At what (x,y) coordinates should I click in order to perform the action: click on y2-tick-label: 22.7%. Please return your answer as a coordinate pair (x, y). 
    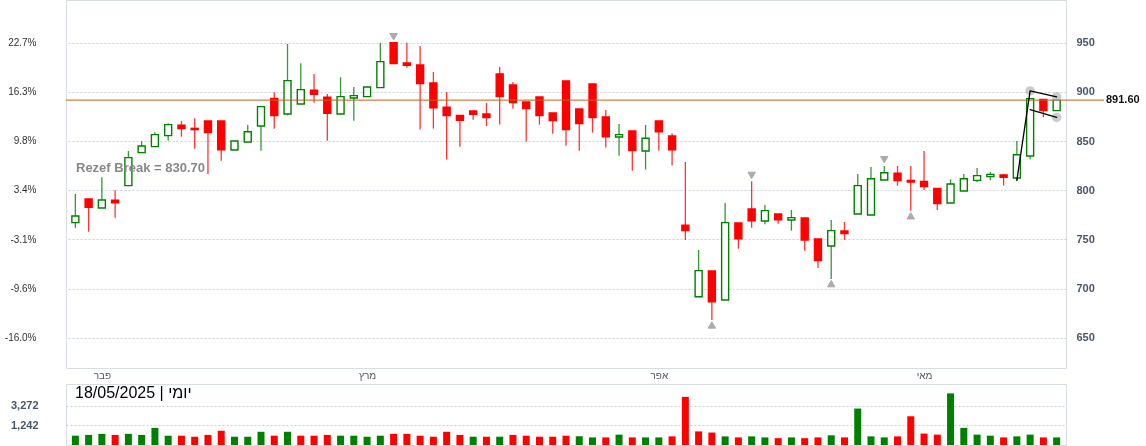
    Looking at the image, I should click on (22, 43).